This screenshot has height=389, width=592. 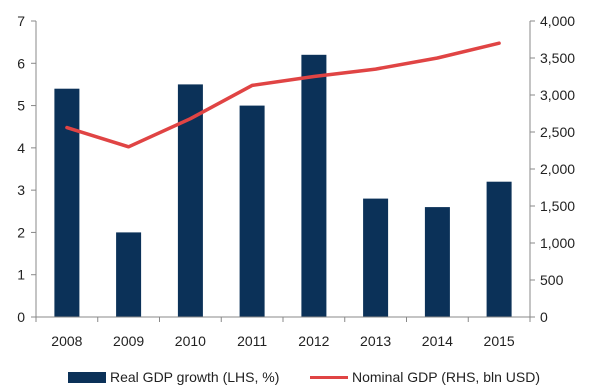 I want to click on right-tick-label: 0, so click(x=544, y=317).